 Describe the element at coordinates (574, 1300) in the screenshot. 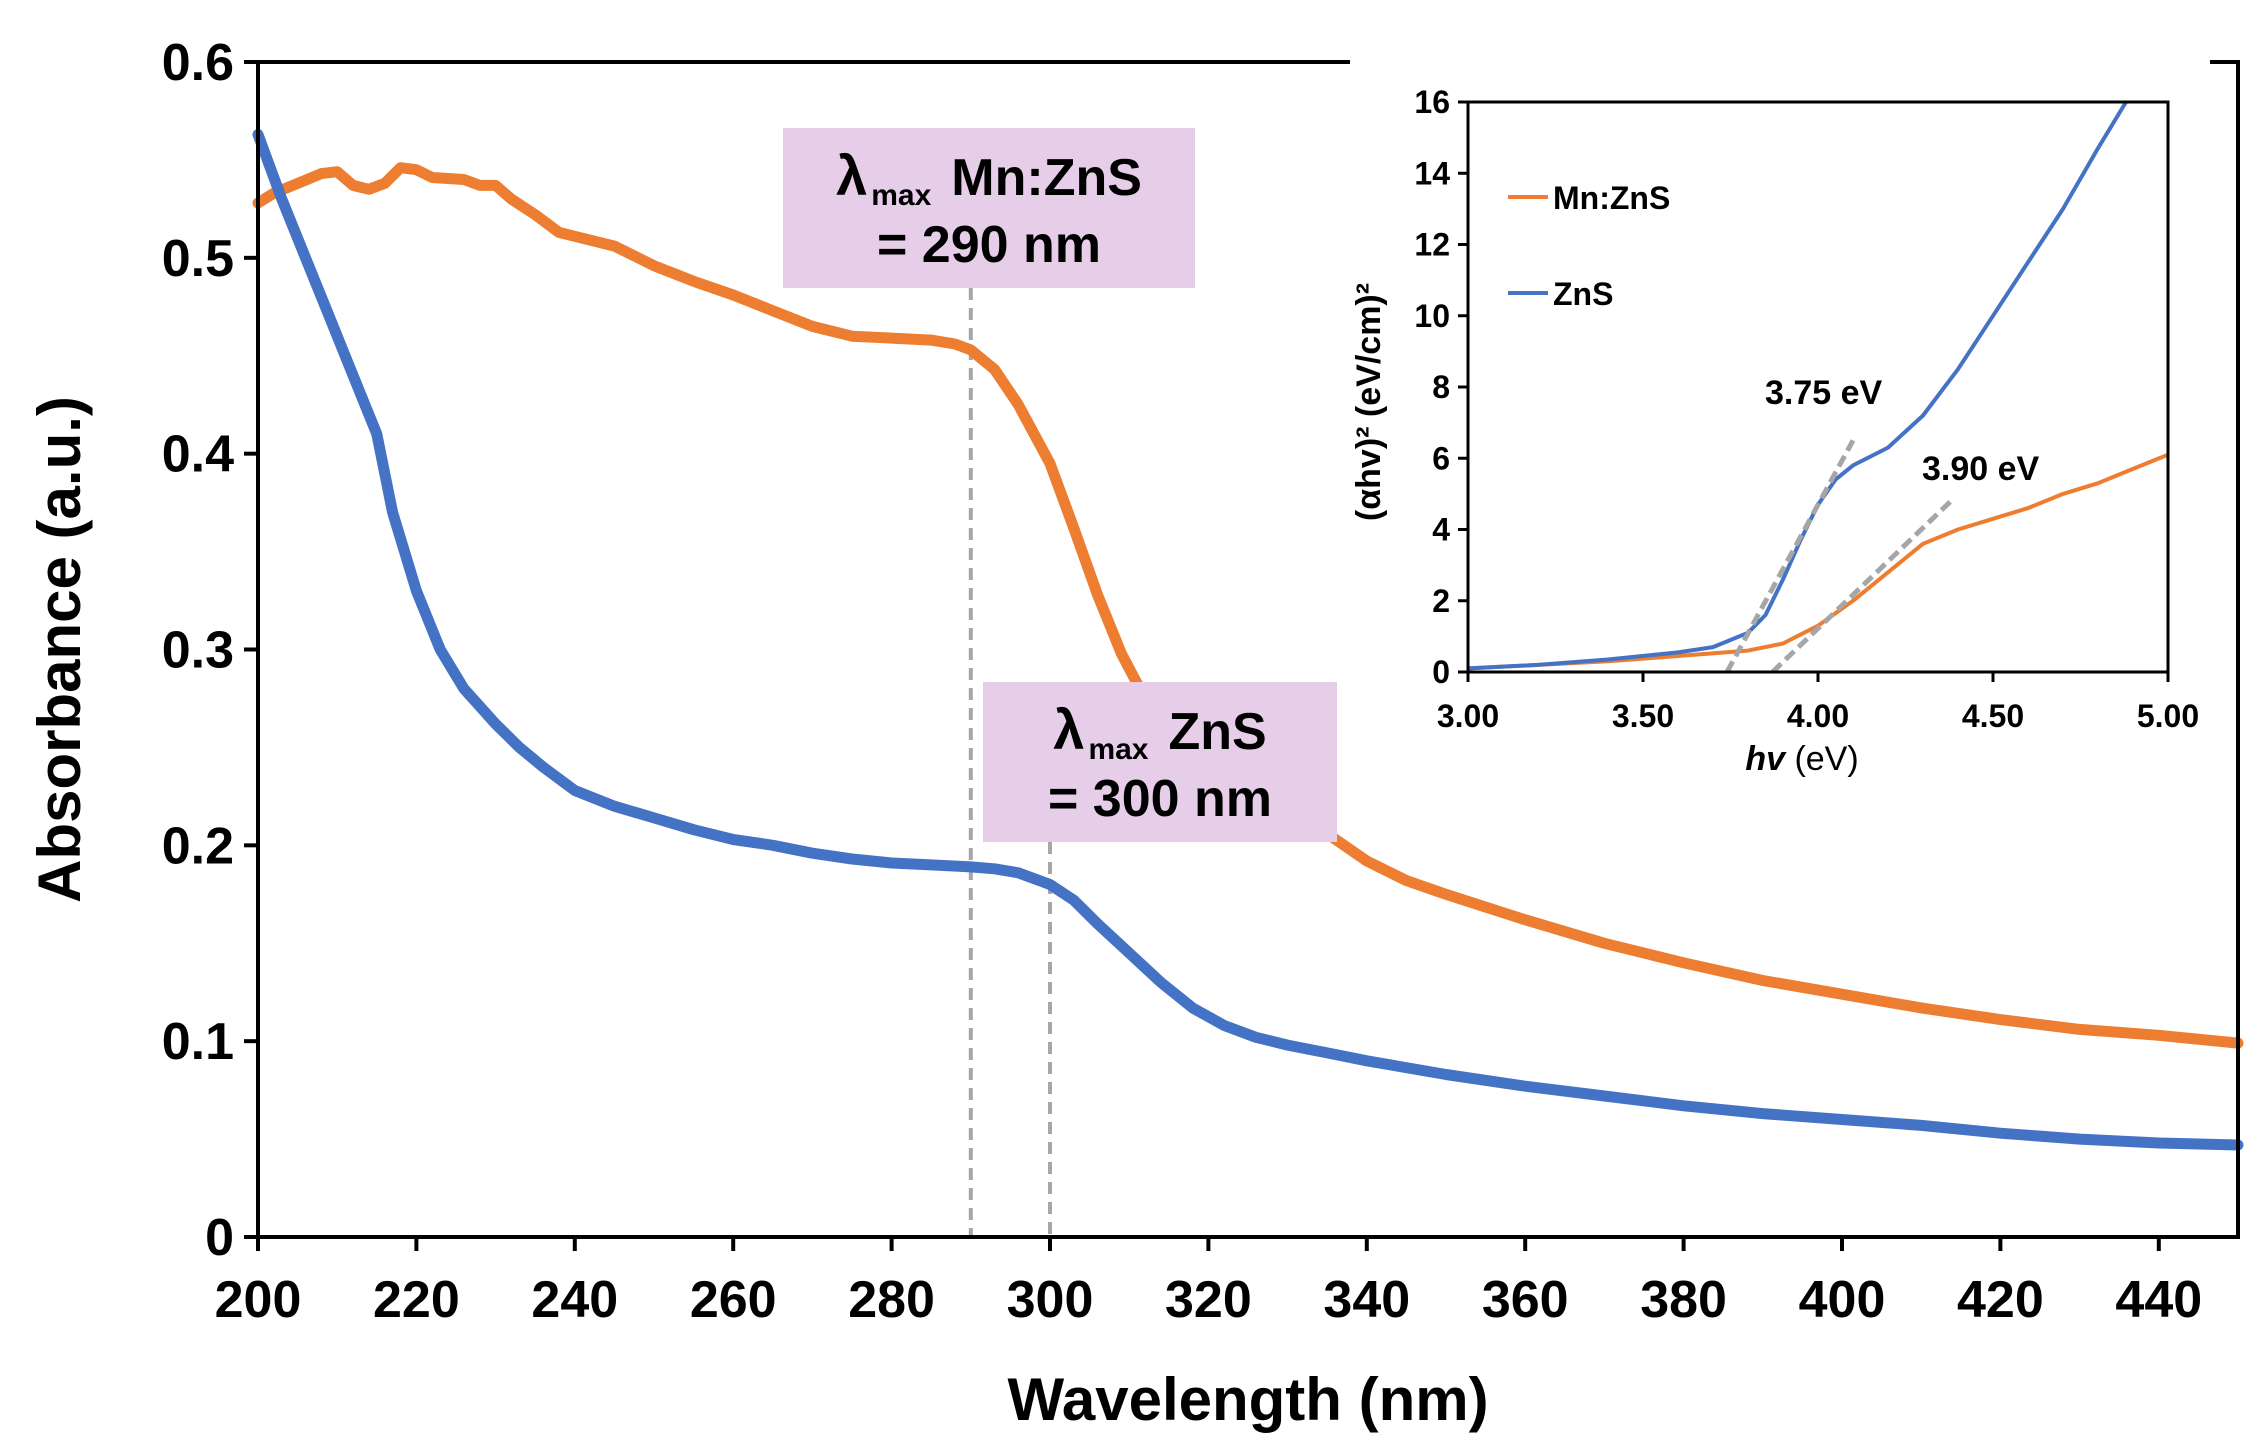

I see `main-x-tick-label: 240` at that location.